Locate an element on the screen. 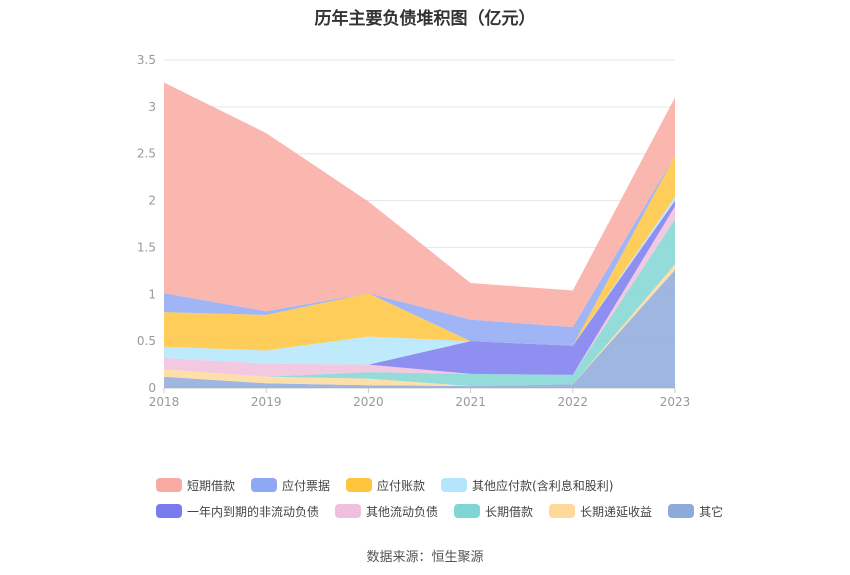 The height and width of the screenshot is (575, 850). legend-label: 其他流动负债 is located at coordinates (402, 511).